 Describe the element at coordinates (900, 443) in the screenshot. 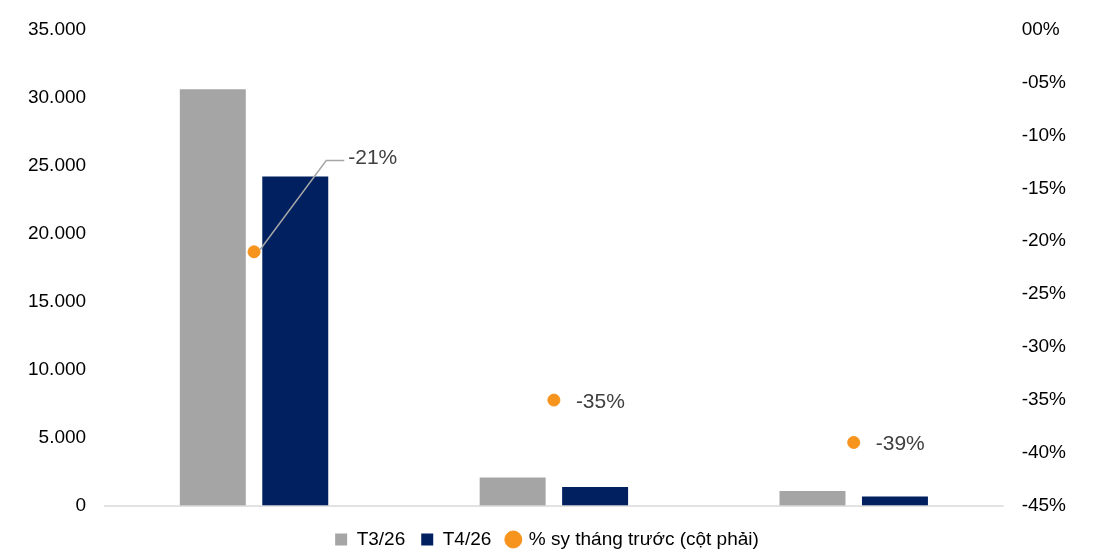

I see `data-label: -39%` at that location.